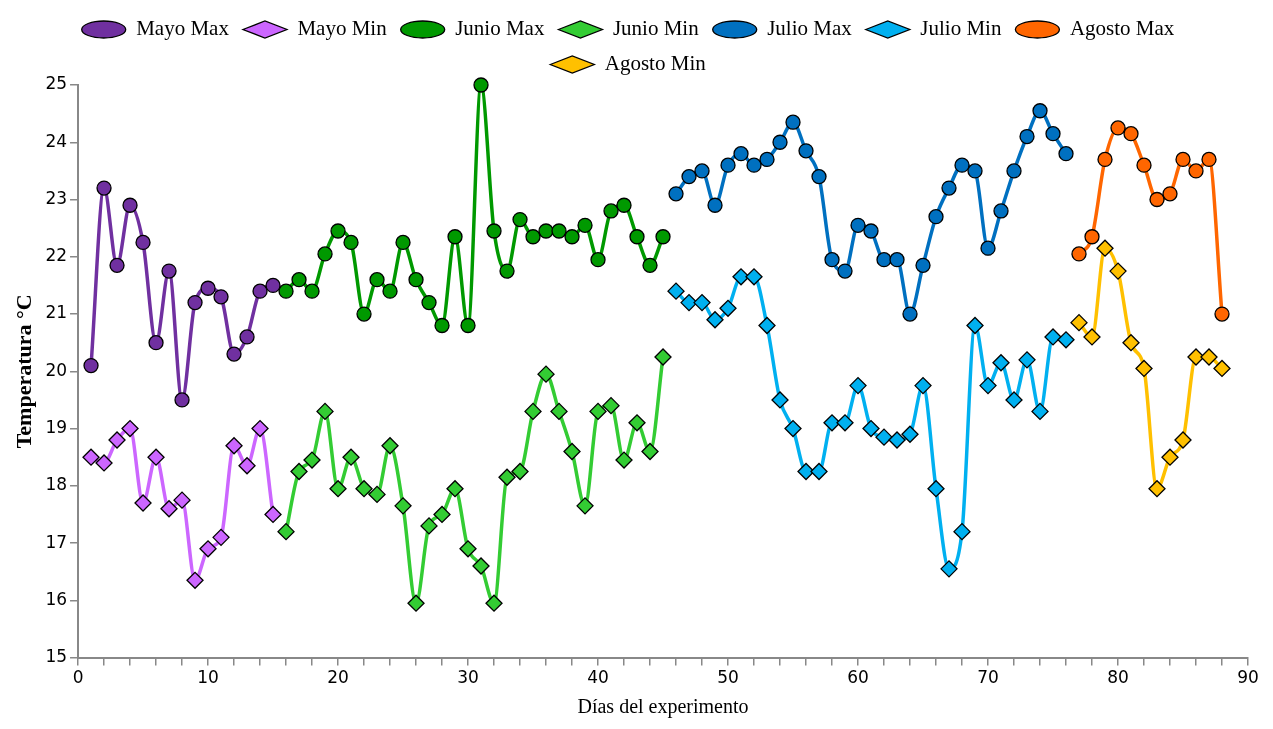 The height and width of the screenshot is (729, 1273). I want to click on legend-label: Agosto Min, so click(655, 63).